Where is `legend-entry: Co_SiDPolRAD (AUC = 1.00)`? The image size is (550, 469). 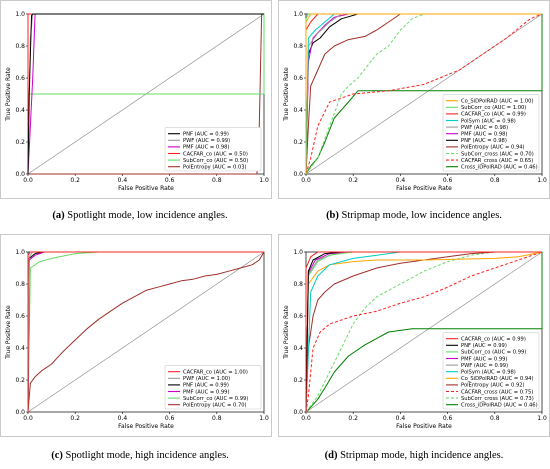
legend-entry: Co_SiDPolRAD (AUC = 1.00) is located at coordinates (497, 102).